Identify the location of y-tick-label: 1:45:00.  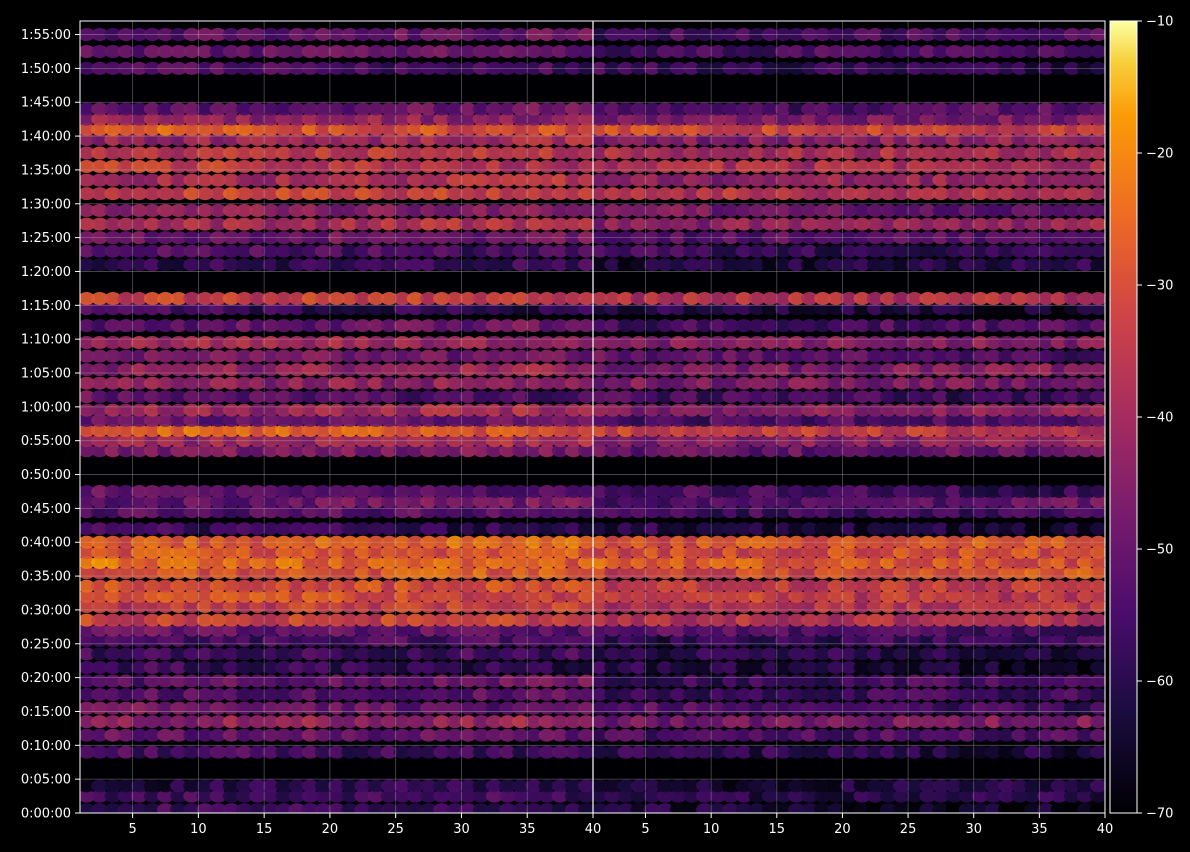
(46, 103).